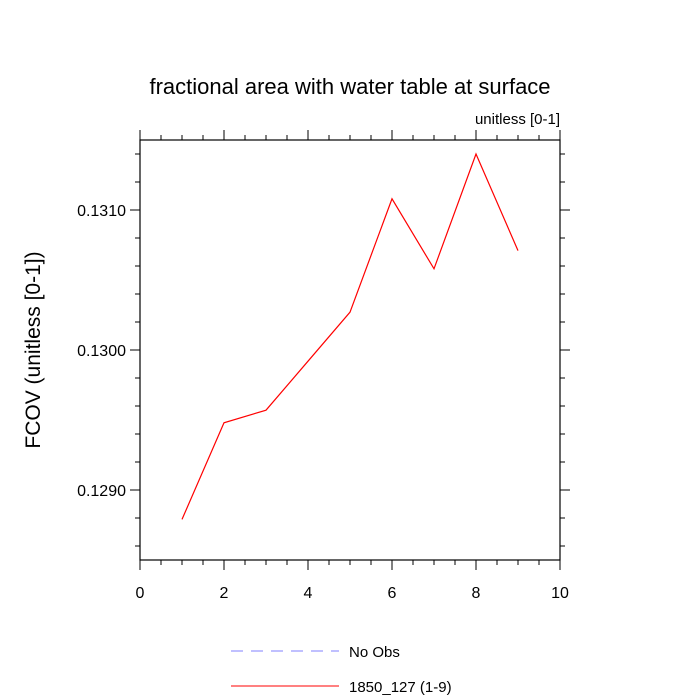  What do you see at coordinates (517, 119) in the screenshot?
I see `units-label: unitless [0-1]` at bounding box center [517, 119].